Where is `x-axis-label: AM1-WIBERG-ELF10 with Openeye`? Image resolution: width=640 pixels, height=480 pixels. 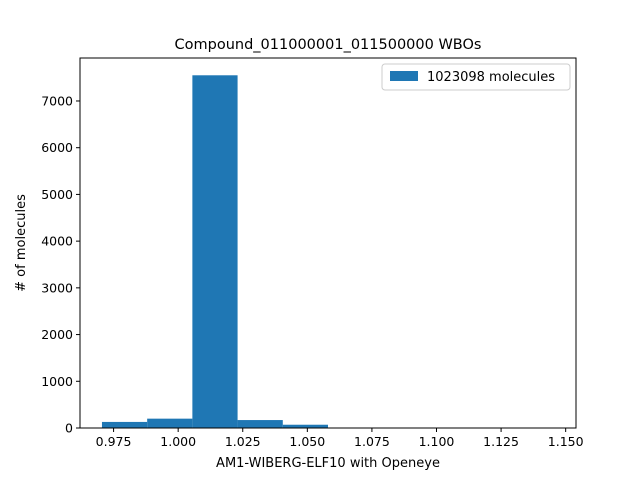 x-axis-label: AM1-WIBERG-ELF10 with Openeye is located at coordinates (328, 463).